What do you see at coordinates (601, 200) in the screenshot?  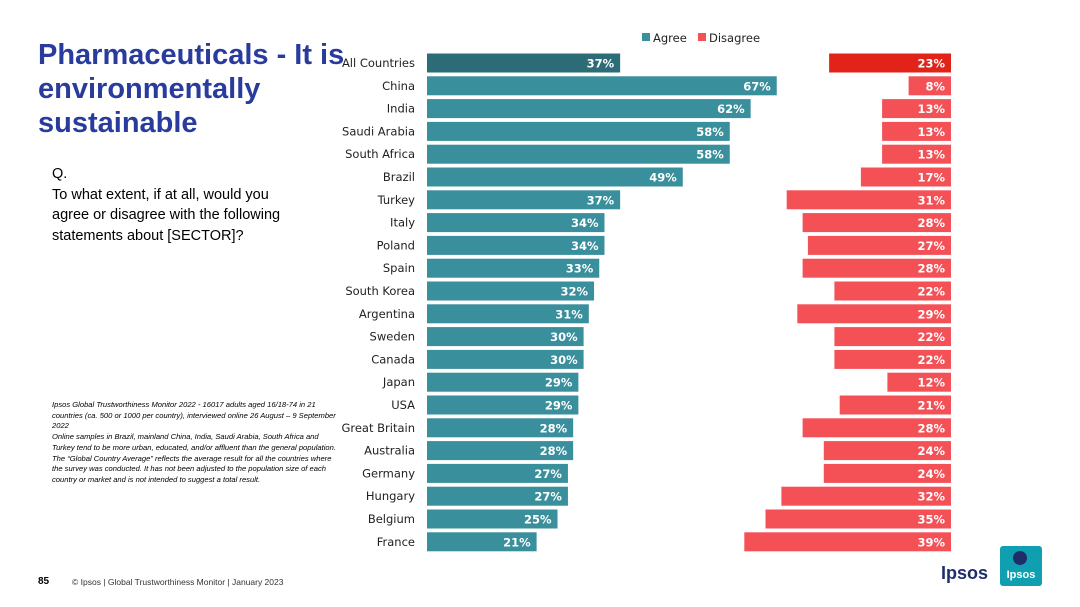 I see `agree-value-label: 37%` at bounding box center [601, 200].